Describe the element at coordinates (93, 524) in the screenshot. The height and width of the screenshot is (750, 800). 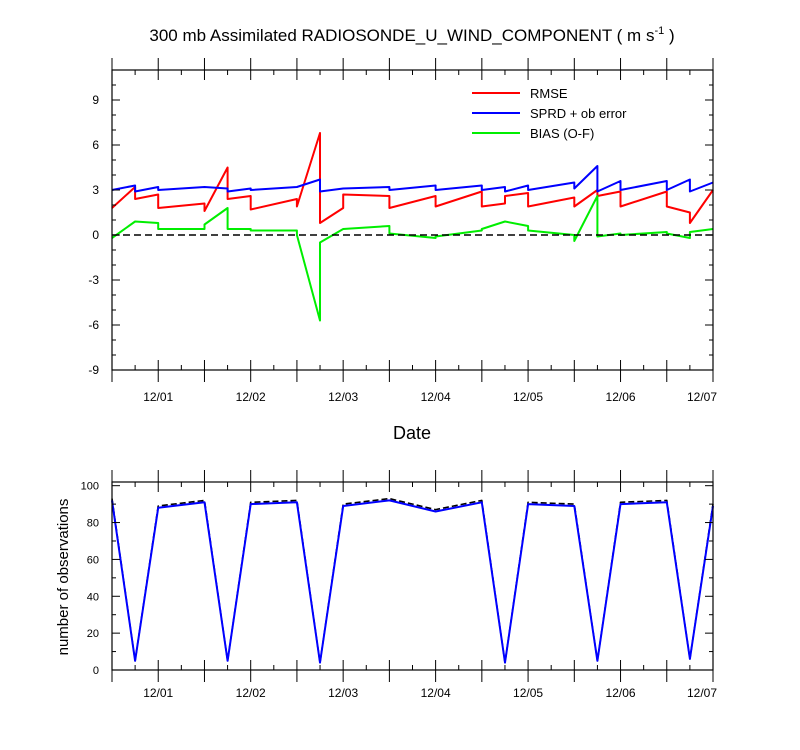
I see `y-tick-label: 80` at that location.